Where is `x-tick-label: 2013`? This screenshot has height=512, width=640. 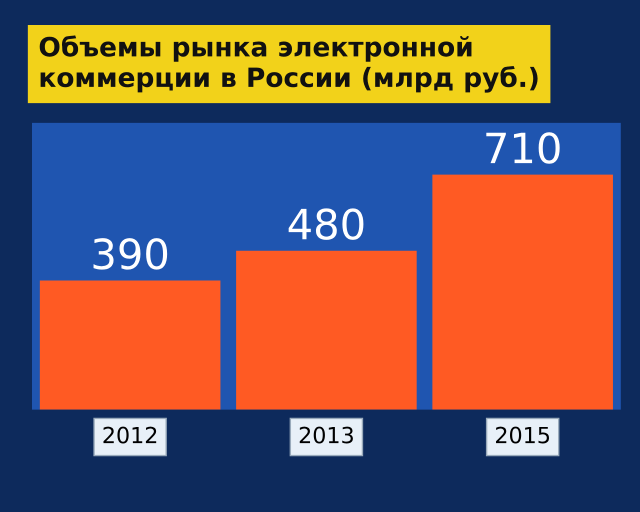 x-tick-label: 2013 is located at coordinates (326, 435).